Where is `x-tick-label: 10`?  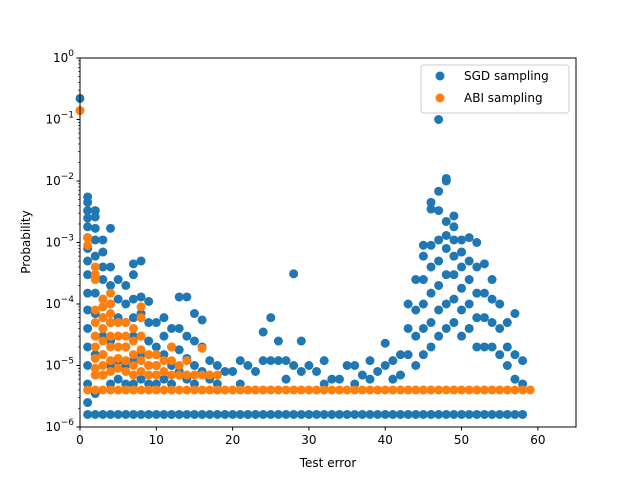
x-tick-label: 10 is located at coordinates (156, 440).